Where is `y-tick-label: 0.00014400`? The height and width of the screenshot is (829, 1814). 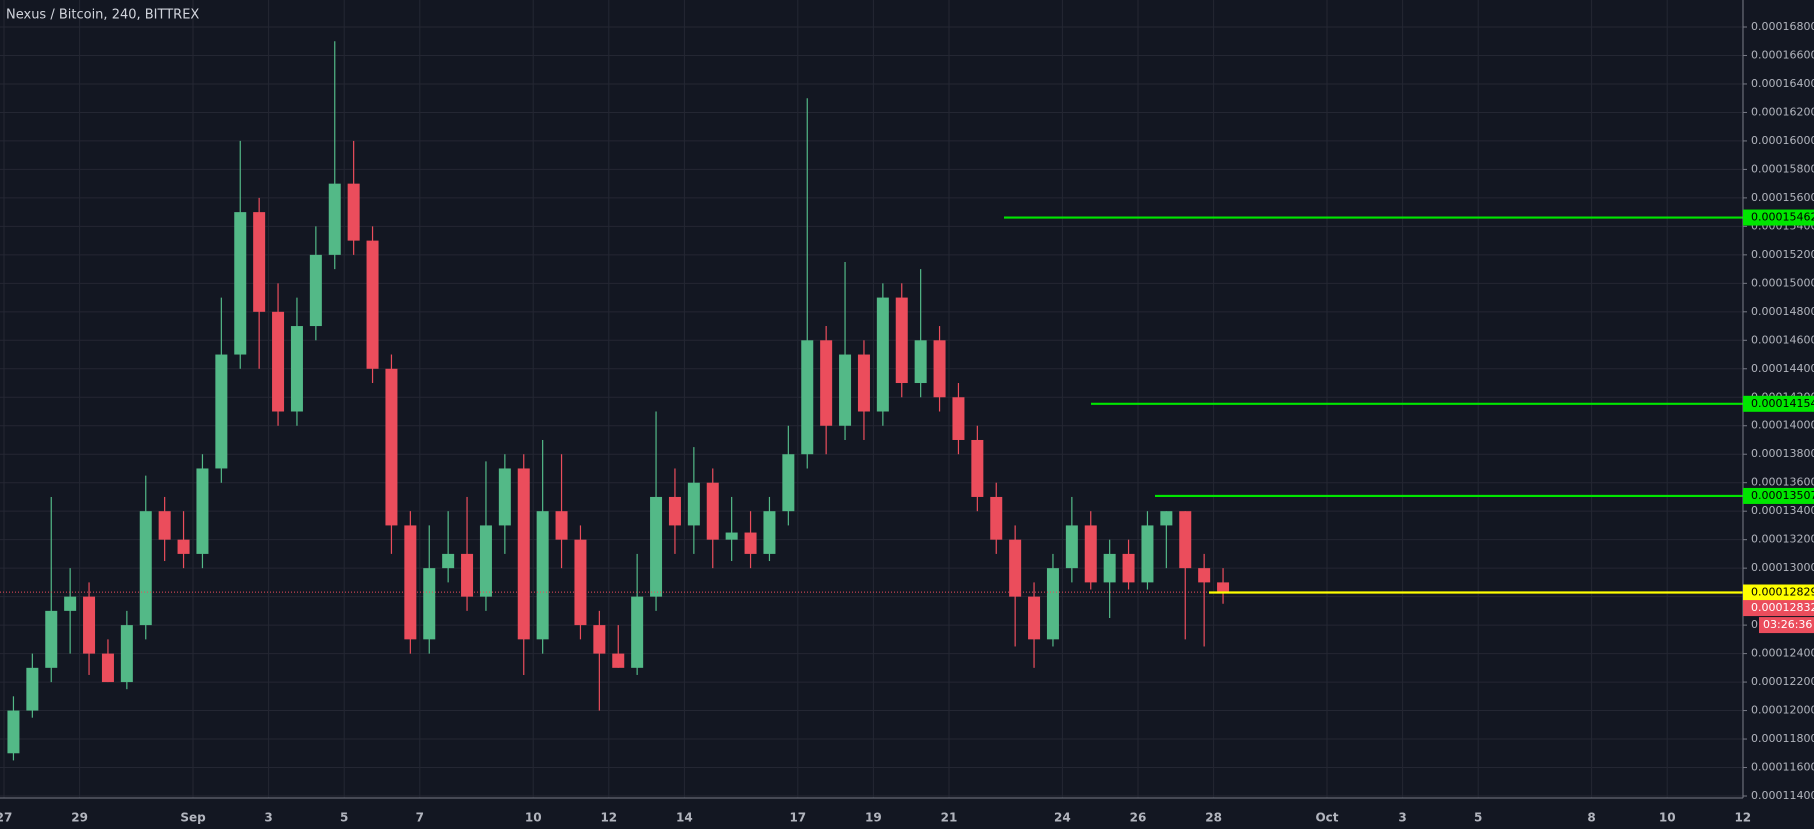
y-tick-label: 0.00014400 is located at coordinates (1782, 368).